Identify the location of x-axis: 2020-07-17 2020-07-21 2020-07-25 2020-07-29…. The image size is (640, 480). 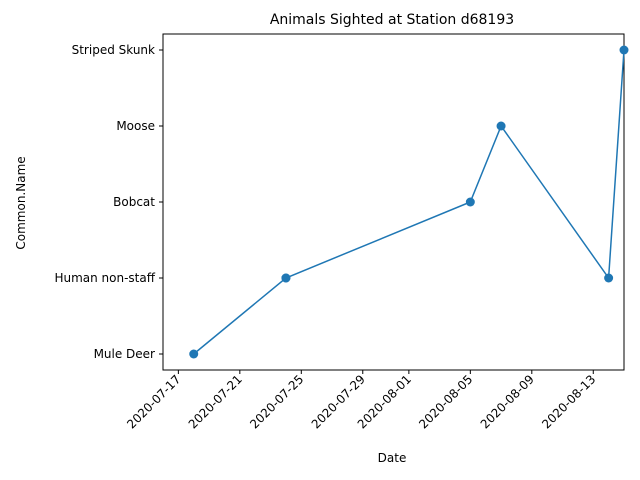
(361, 400).